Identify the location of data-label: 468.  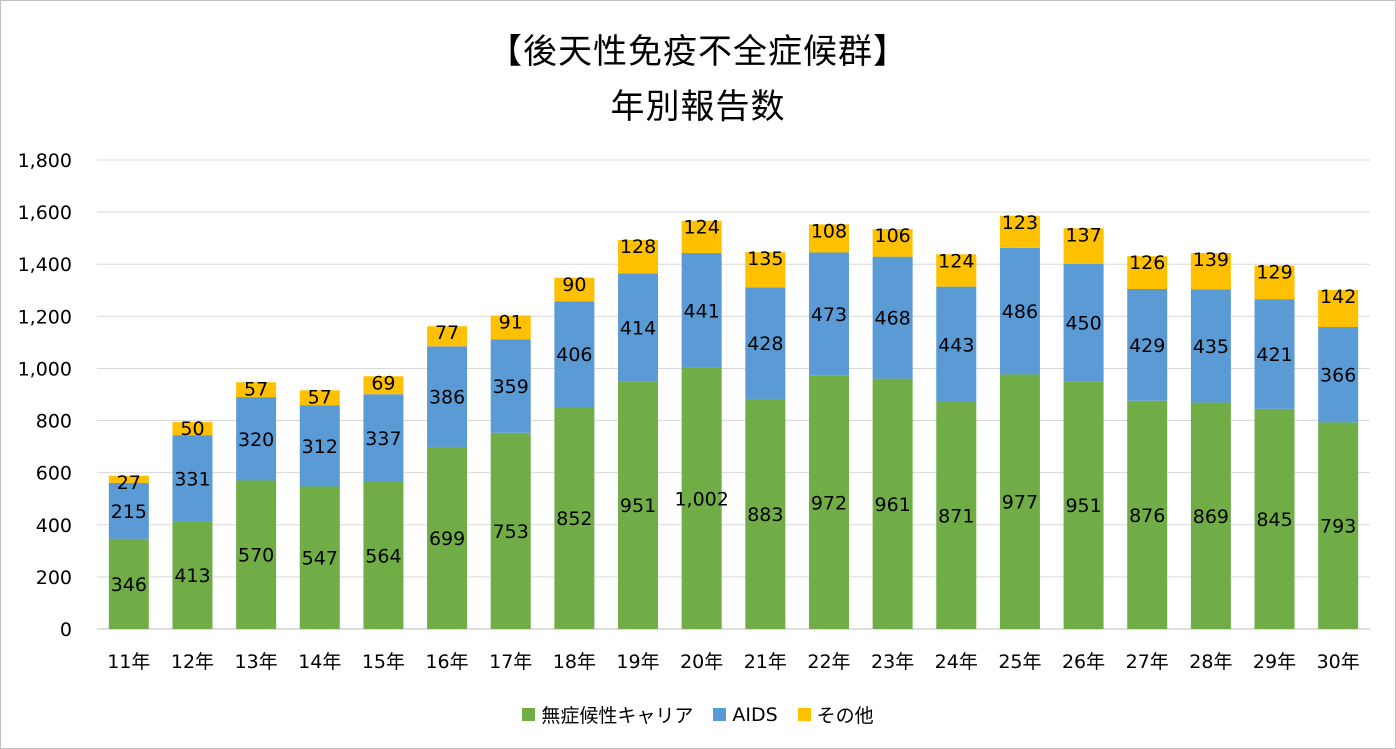
(892, 319).